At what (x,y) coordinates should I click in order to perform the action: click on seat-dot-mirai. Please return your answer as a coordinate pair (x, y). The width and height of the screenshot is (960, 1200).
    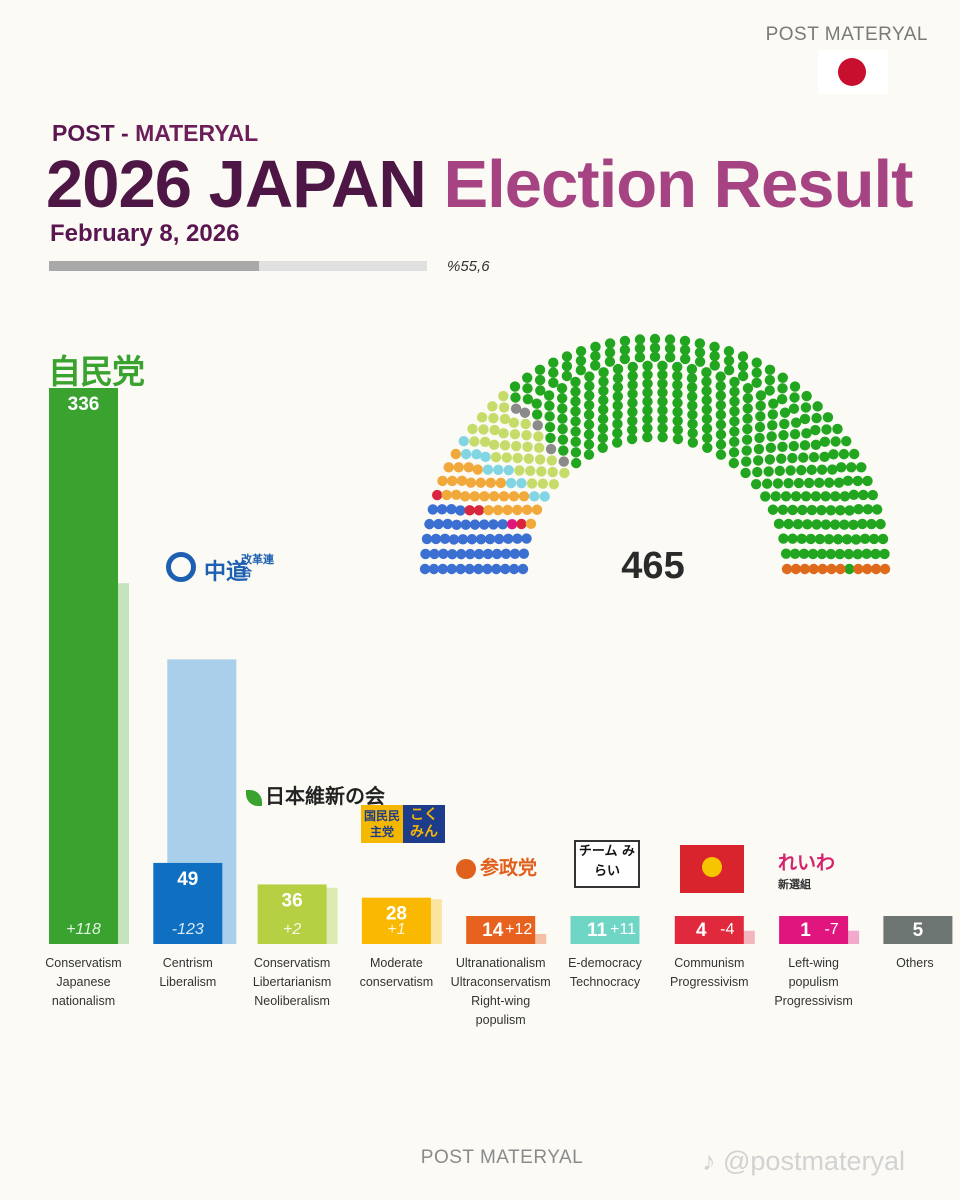
    Looking at the image, I should click on (498, 470).